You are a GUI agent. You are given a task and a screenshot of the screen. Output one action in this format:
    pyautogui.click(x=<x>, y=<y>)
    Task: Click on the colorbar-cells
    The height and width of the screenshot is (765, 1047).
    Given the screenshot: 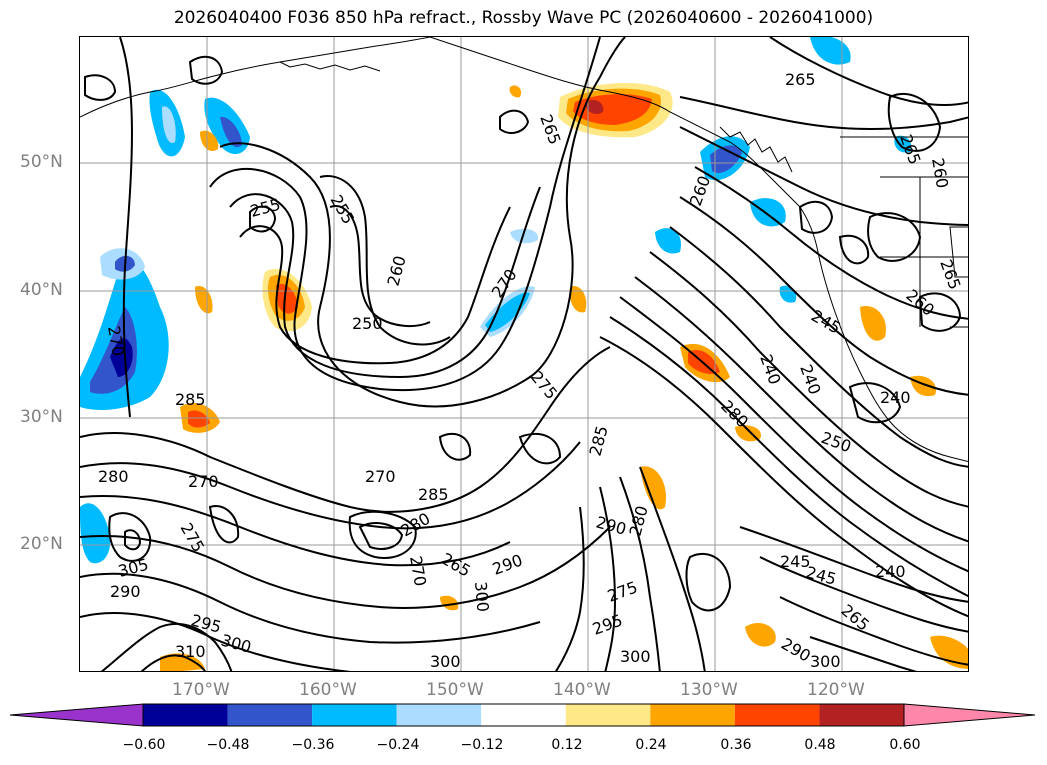 What is the action you would take?
    pyautogui.click(x=523, y=715)
    